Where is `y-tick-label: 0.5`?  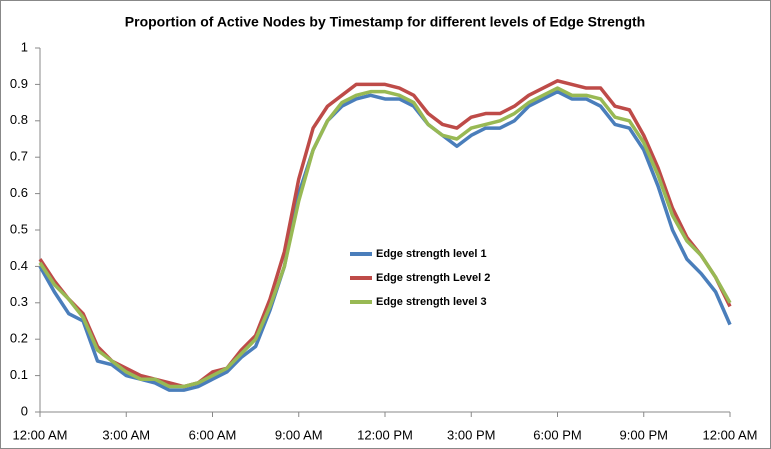 y-tick-label: 0.5 is located at coordinates (19, 228).